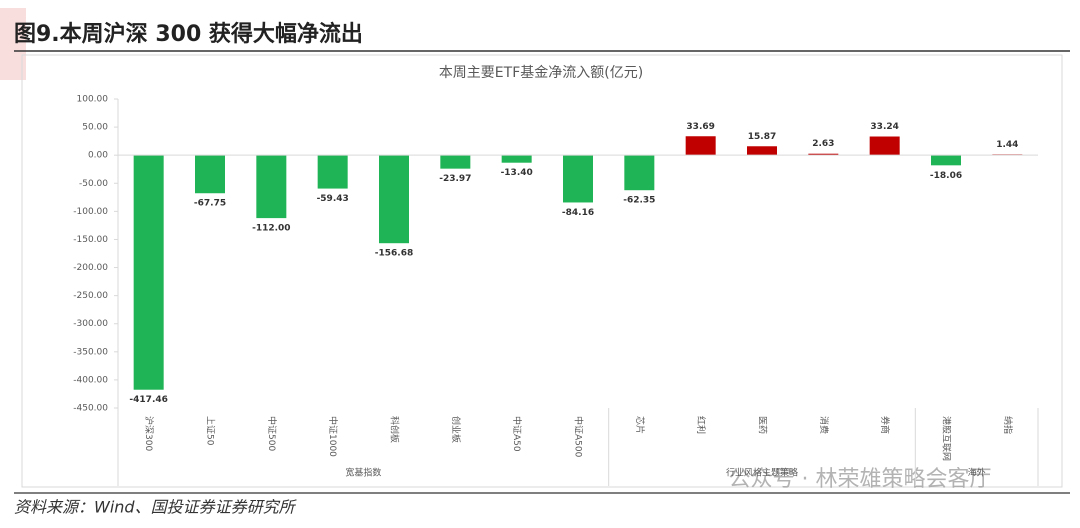 This screenshot has height=528, width=1080. Describe the element at coordinates (947, 438) in the screenshot. I see `x-tick-label: 港股互联网` at that location.